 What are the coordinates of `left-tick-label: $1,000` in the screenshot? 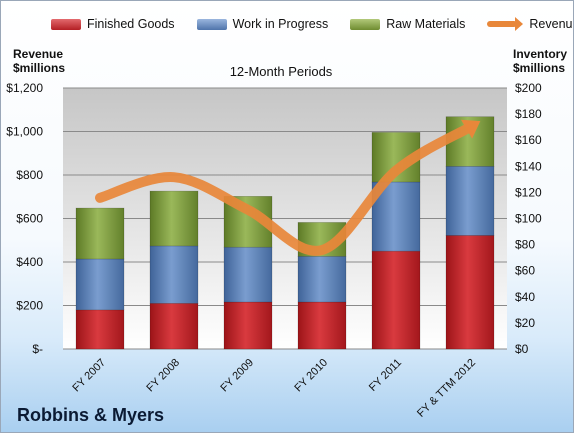 It's located at (24, 132).